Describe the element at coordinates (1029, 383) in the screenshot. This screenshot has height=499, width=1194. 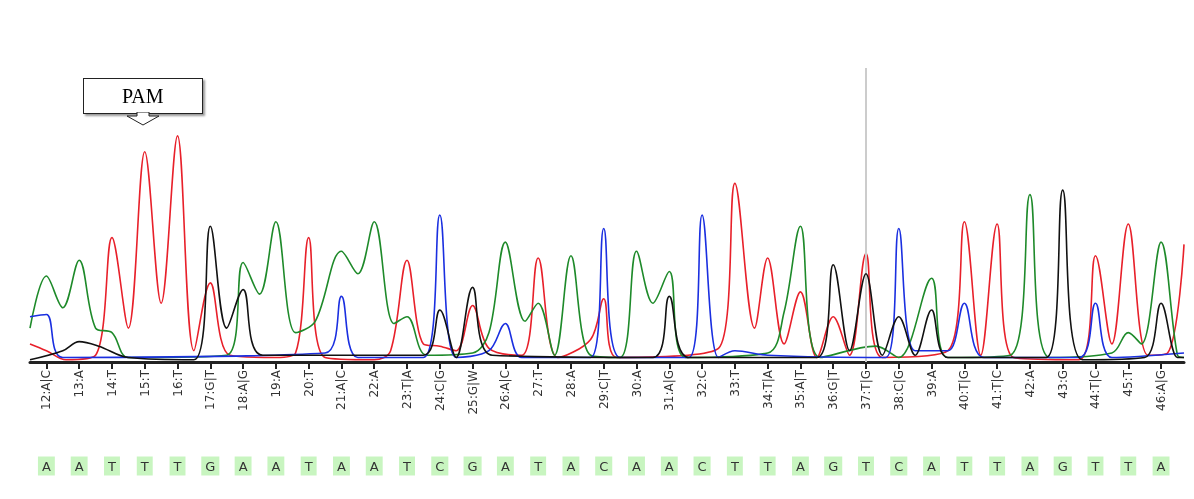
I see `x-tick-label: 42:A` at that location.